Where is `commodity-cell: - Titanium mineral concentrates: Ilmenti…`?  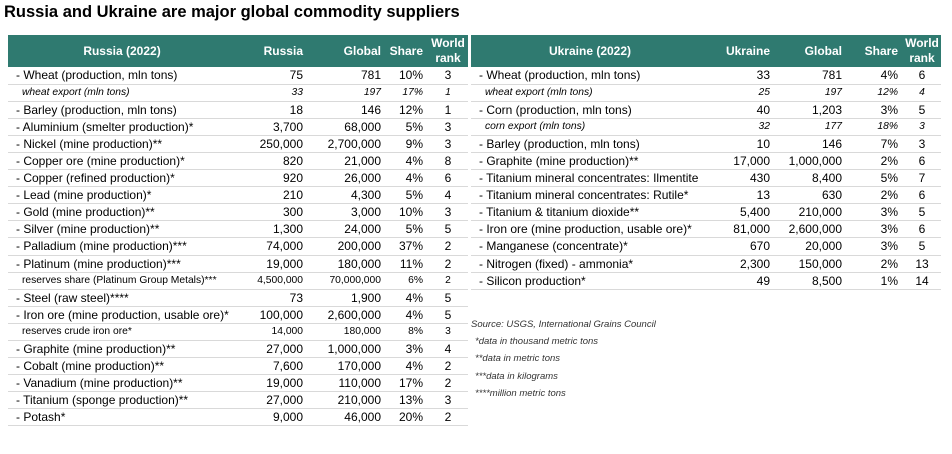 commodity-cell: - Titanium mineral concentrates: Ilmenti… is located at coordinates (590, 178).